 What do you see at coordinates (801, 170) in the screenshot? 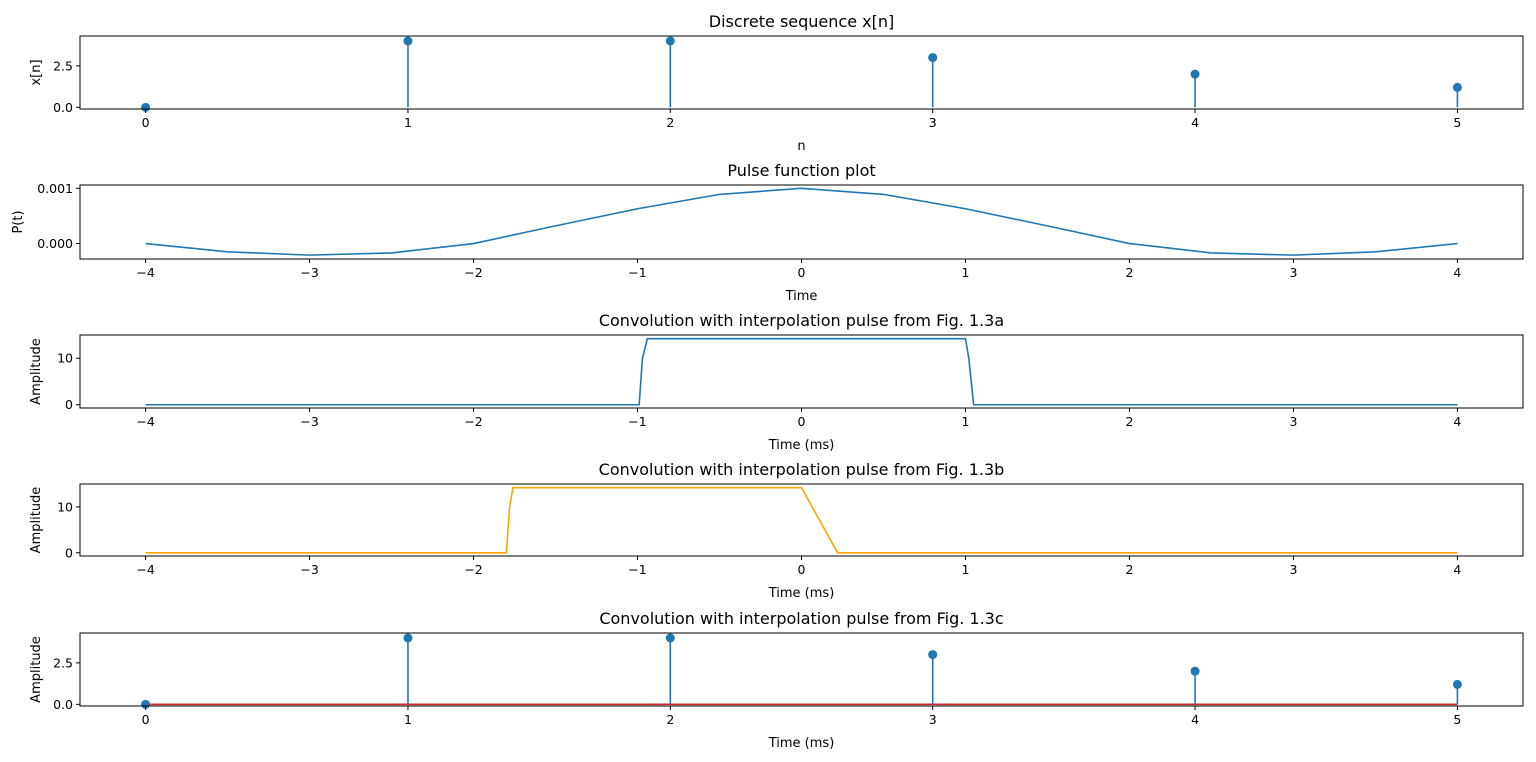
I see `subplot-title: Pulse function plot` at bounding box center [801, 170].